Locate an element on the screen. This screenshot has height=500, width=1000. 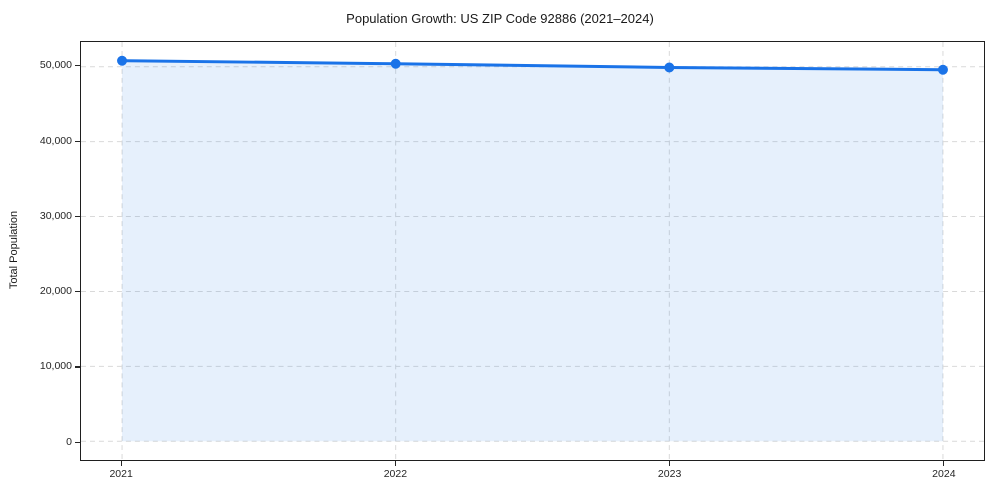
y-tick-label: 20,000 is located at coordinates (55, 291).